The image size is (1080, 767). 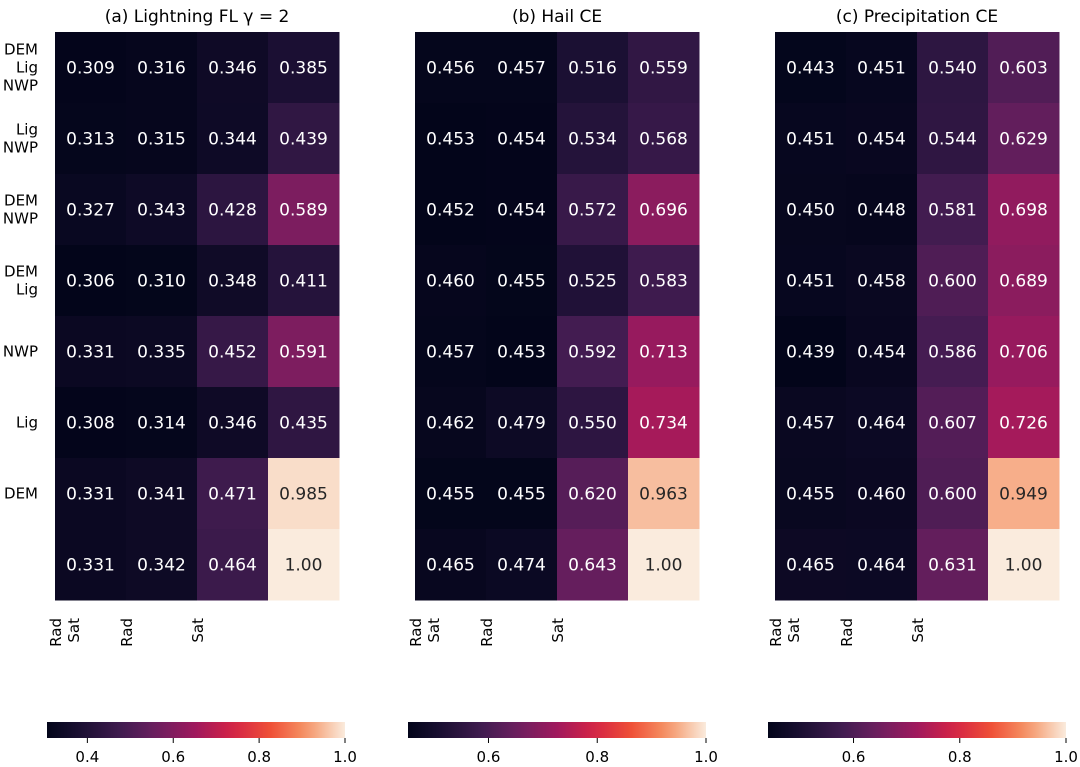 I want to click on panel-2-colorbar-tick-label-2: 1.0, so click(x=1066, y=757).